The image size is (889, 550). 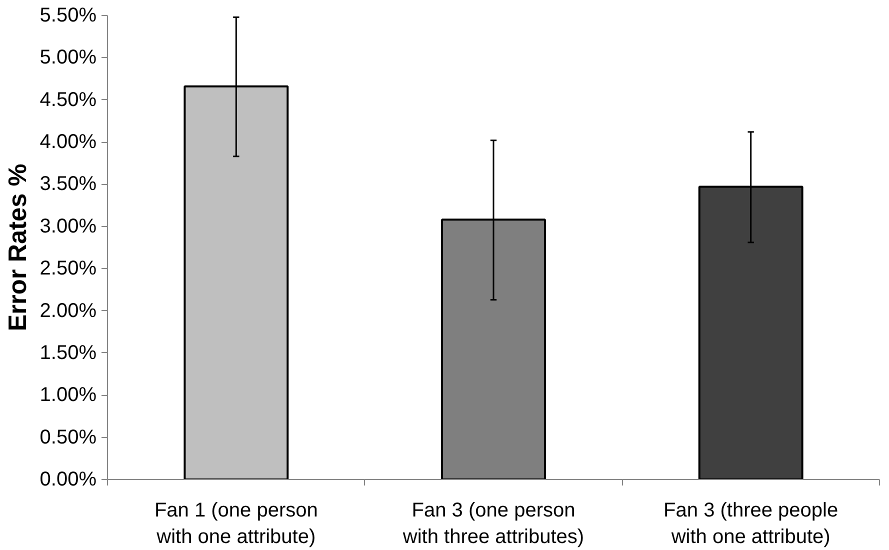 What do you see at coordinates (68, 437) in the screenshot?
I see `y-tick-label: 0.50%` at bounding box center [68, 437].